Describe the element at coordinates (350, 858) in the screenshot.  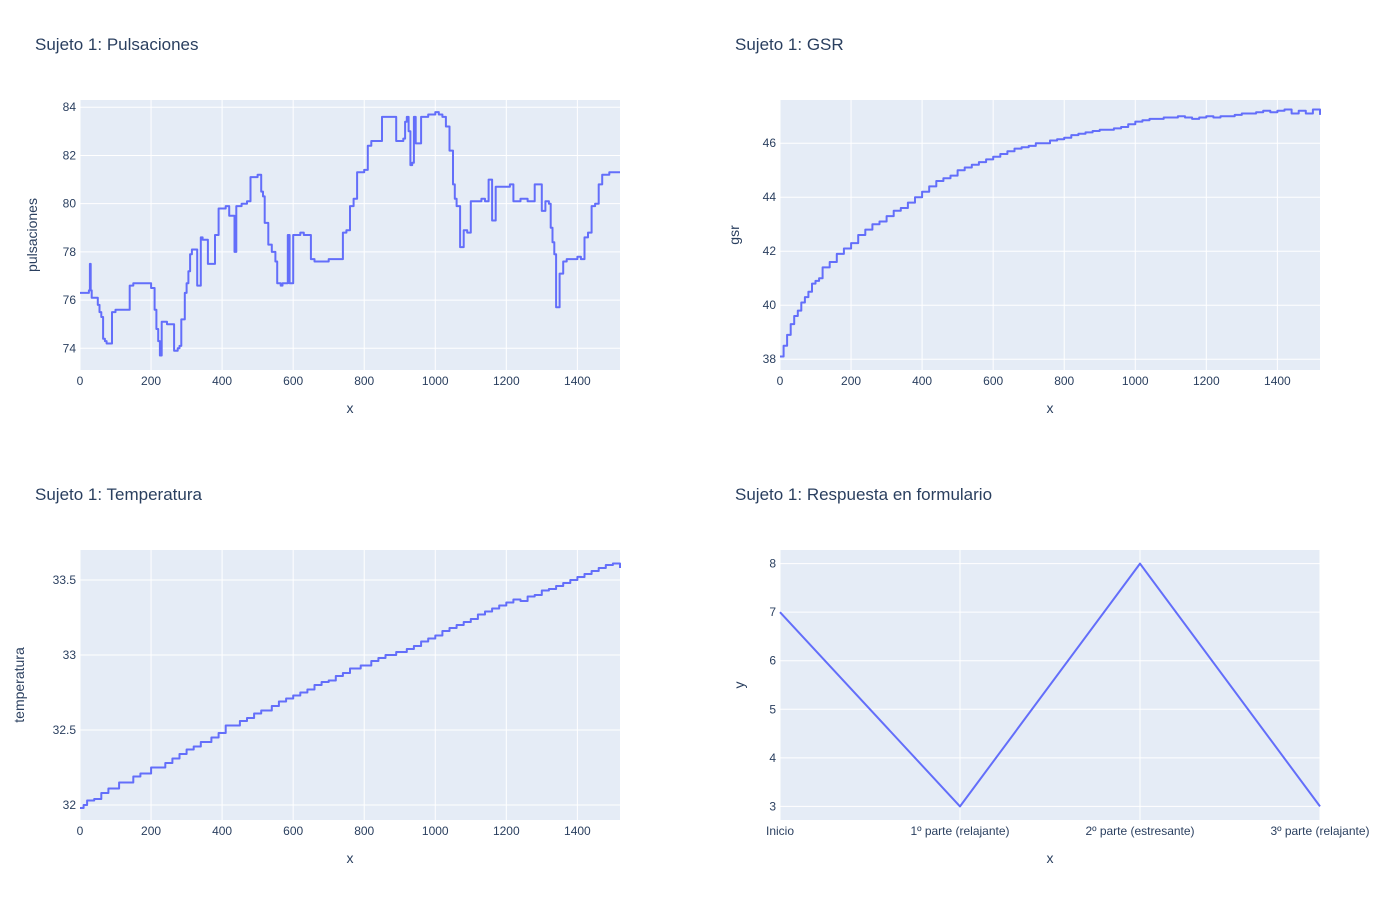
I see `x-axis-label-temperatura: x` at that location.